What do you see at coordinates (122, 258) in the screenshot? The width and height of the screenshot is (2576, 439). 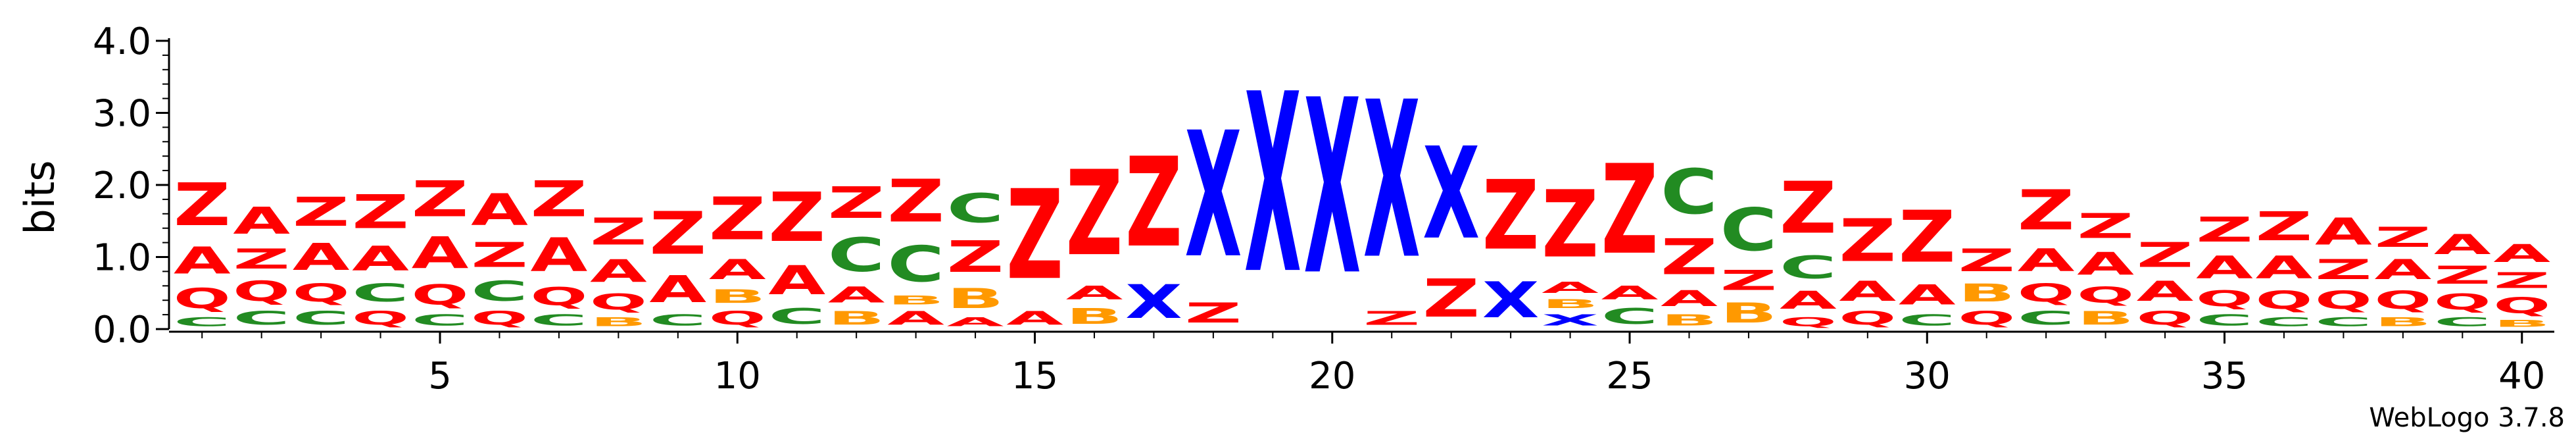 I see `y-tick-label: 1.0` at bounding box center [122, 258].